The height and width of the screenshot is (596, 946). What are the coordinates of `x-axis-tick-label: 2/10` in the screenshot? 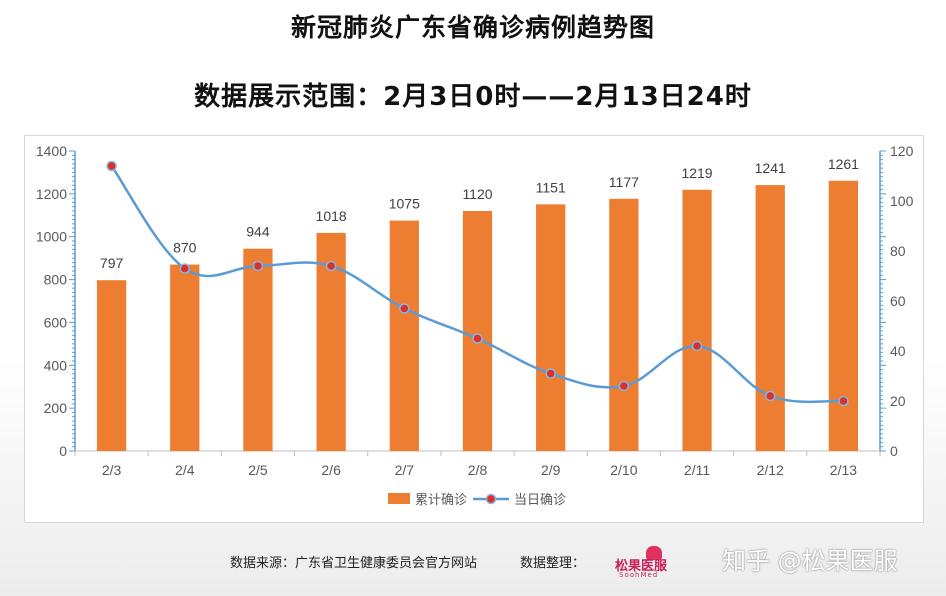 It's located at (623, 470).